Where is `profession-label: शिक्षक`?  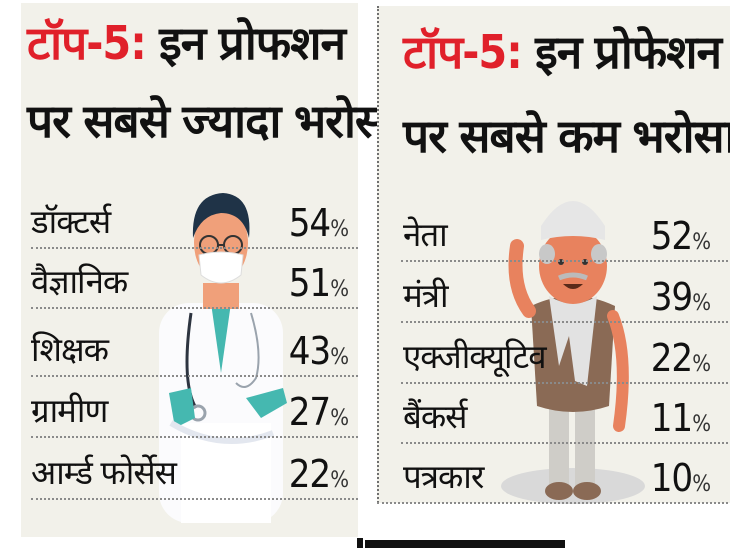 profession-label: शिक्षक is located at coordinates (70, 349).